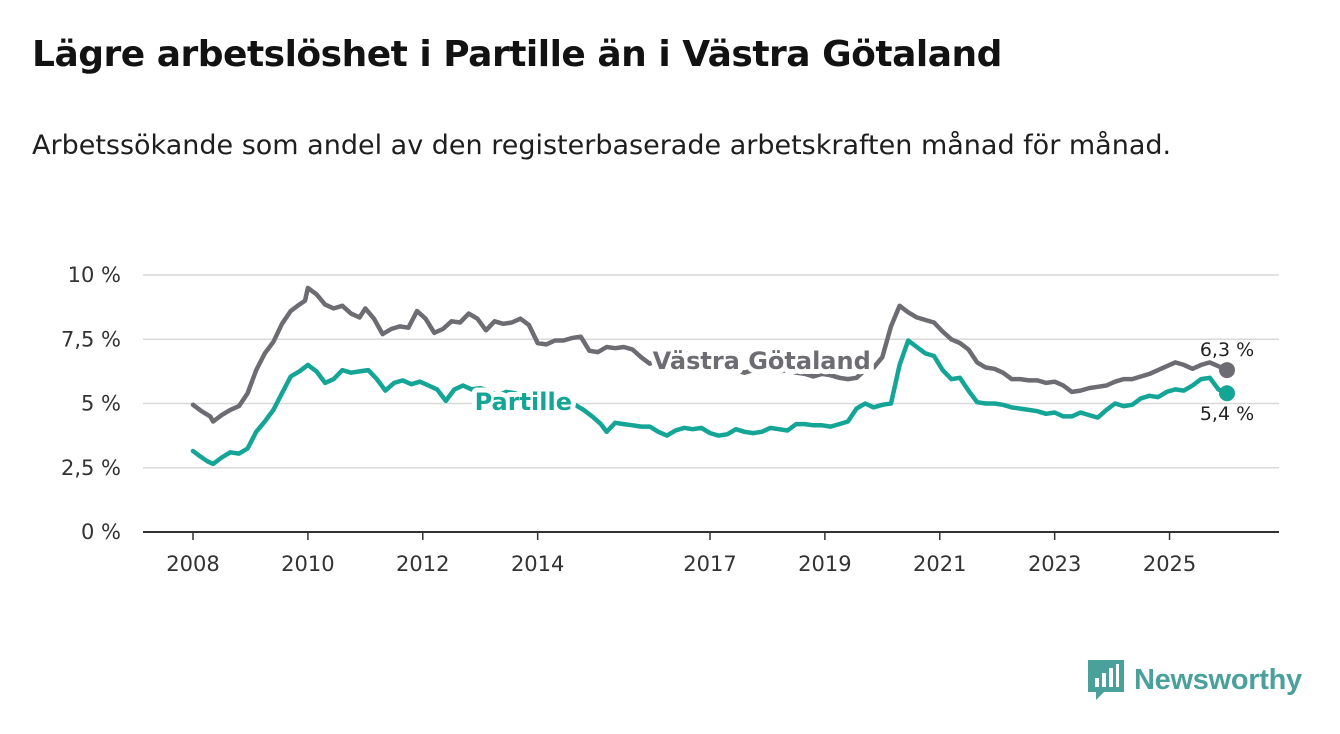 Image resolution: width=1340 pixels, height=734 pixels. I want to click on vastra-gotaland-series-label: Västra Götaland, so click(762, 361).